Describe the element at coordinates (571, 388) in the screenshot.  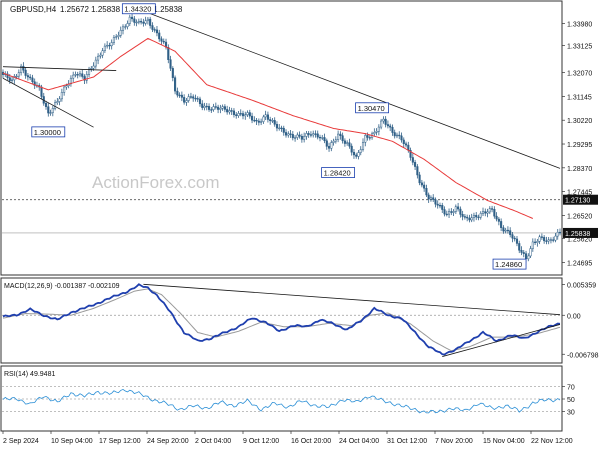
I see `rsi-tick-label: 70` at that location.